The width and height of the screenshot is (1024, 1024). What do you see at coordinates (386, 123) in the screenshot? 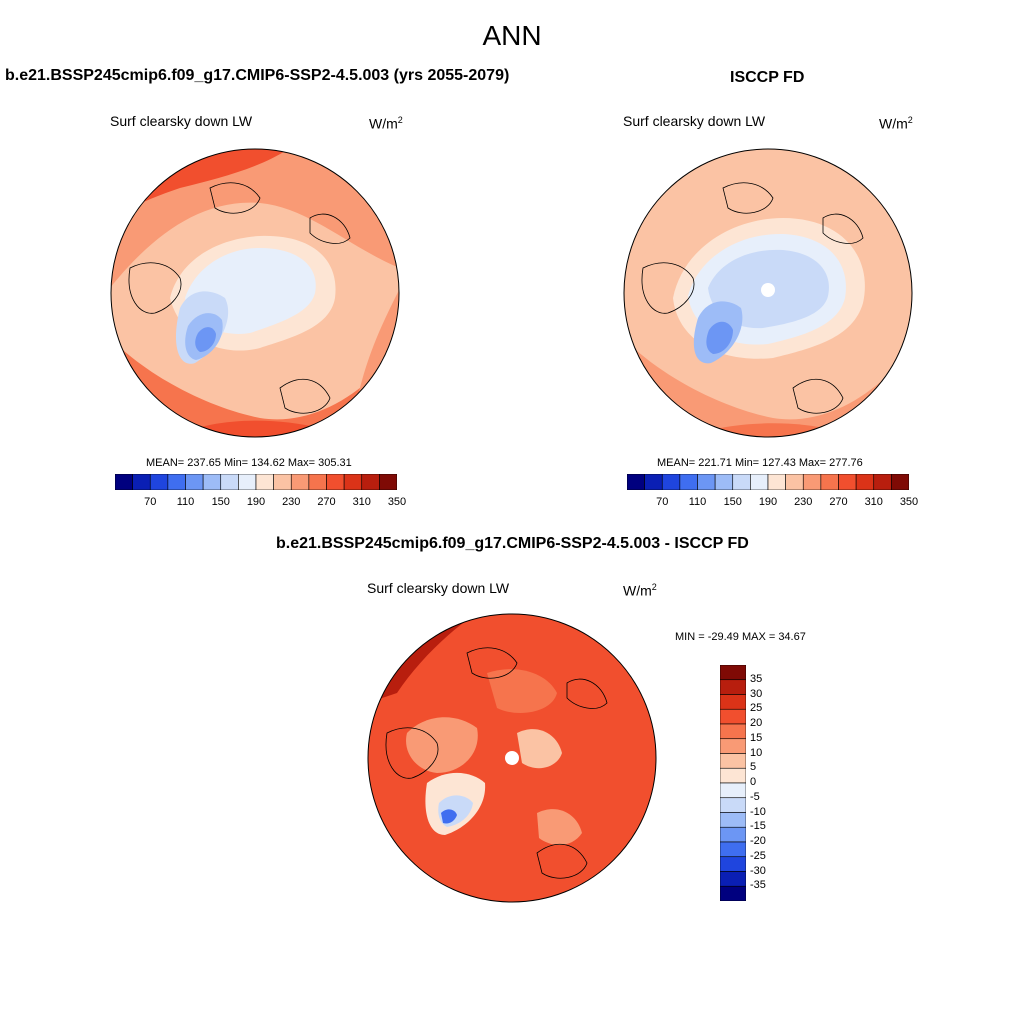
I see `panel-1-unit-label: W/m2` at bounding box center [386, 123].